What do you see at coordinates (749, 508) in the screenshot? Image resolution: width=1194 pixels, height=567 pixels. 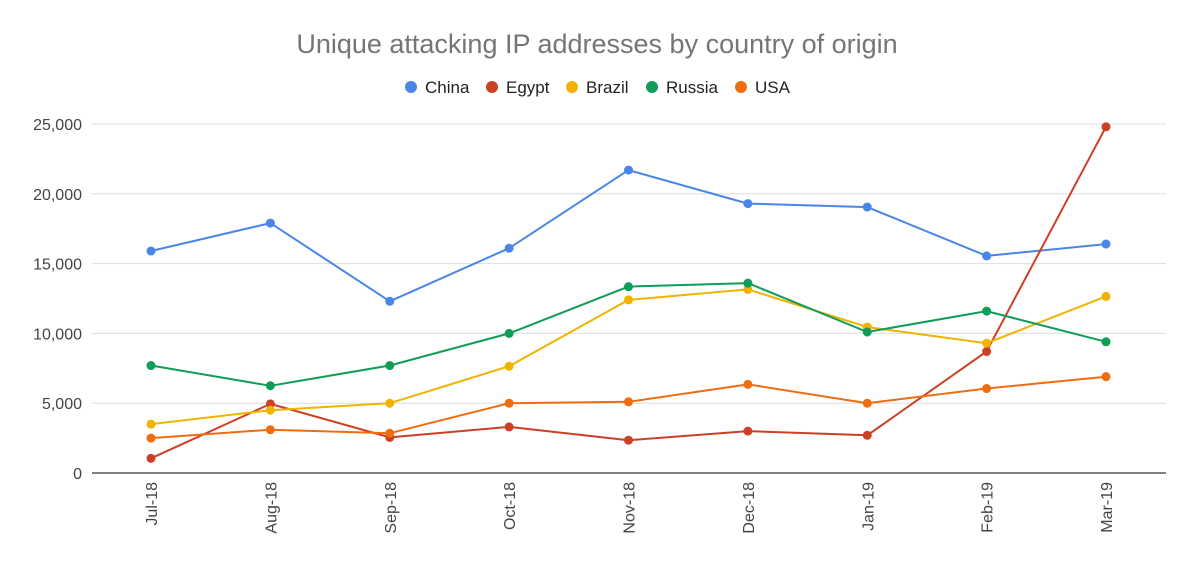 I see `x-tick-label: Dec-18` at bounding box center [749, 508].